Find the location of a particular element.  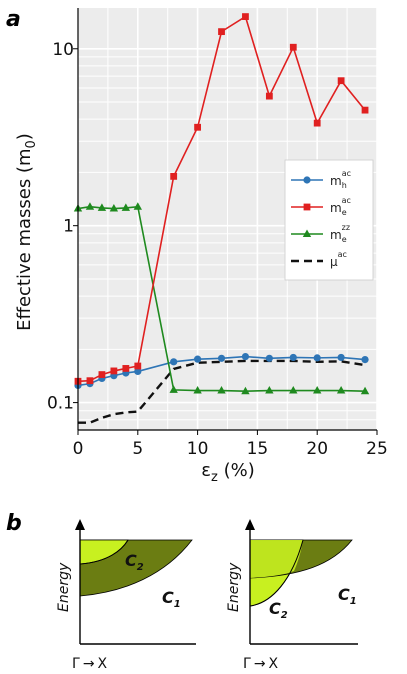

energy-axis-arrow-right is located at coordinates (250, 524).